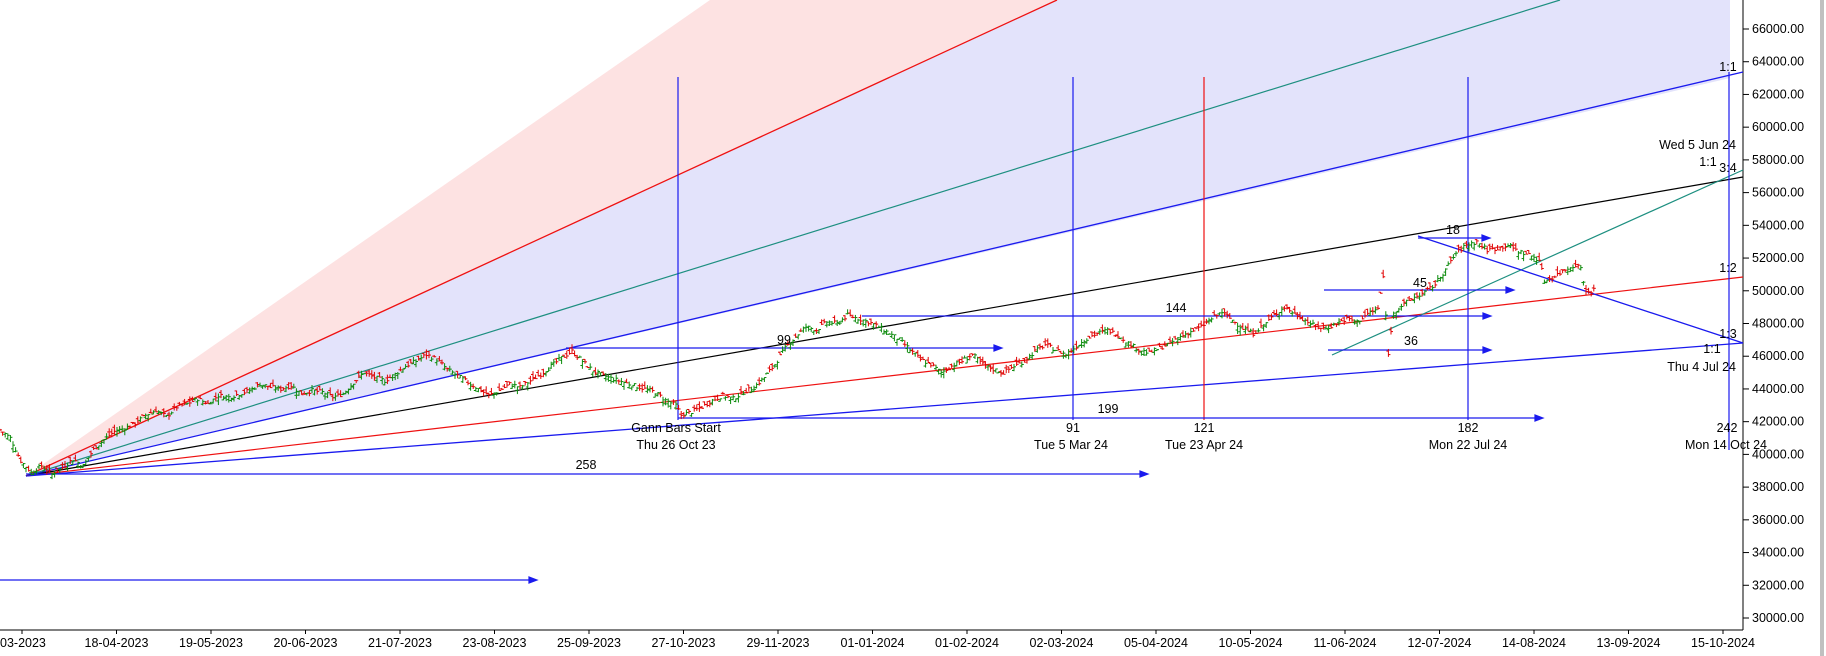 This screenshot has height=656, width=1826. What do you see at coordinates (1778, 225) in the screenshot?
I see `y-tick-label: 54000.00` at bounding box center [1778, 225].